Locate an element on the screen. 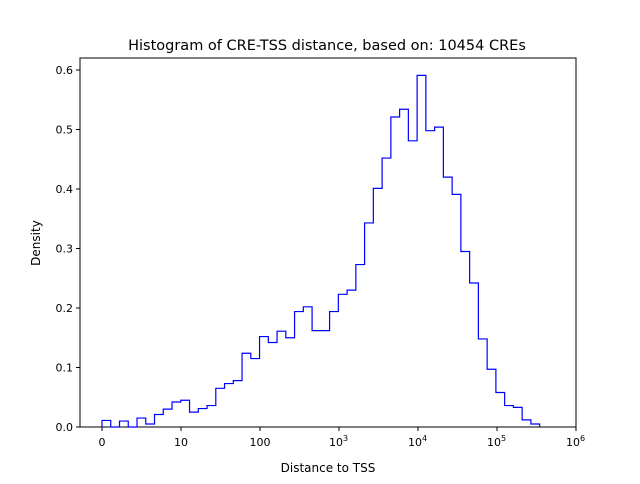 This screenshot has width=640, height=484. y-axis-label: Density is located at coordinates (36, 243).